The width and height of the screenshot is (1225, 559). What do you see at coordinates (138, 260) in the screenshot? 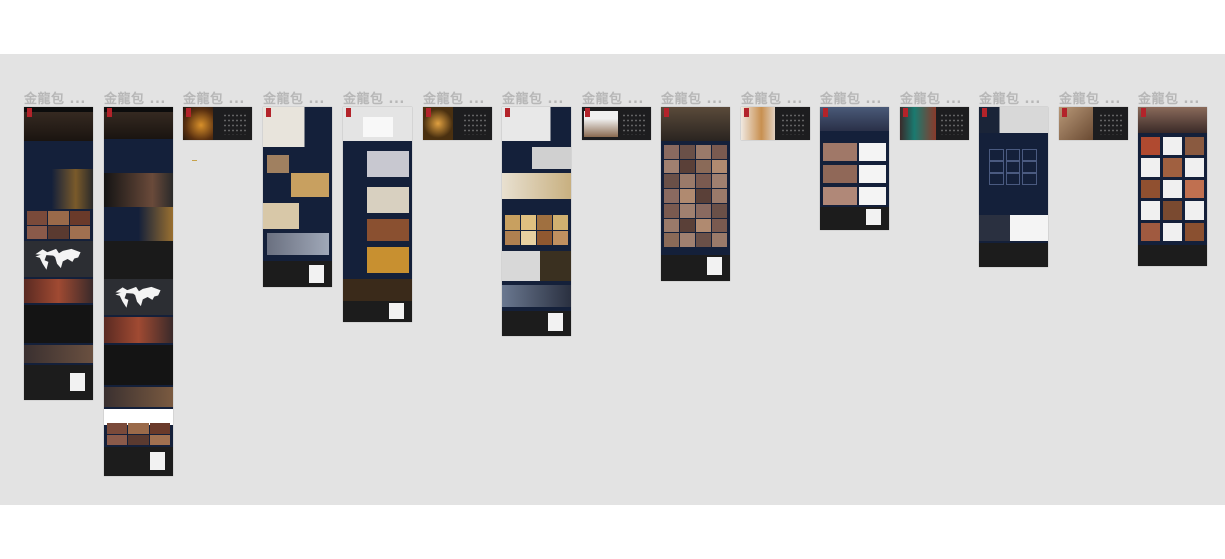
I see `staff-section` at bounding box center [138, 260].